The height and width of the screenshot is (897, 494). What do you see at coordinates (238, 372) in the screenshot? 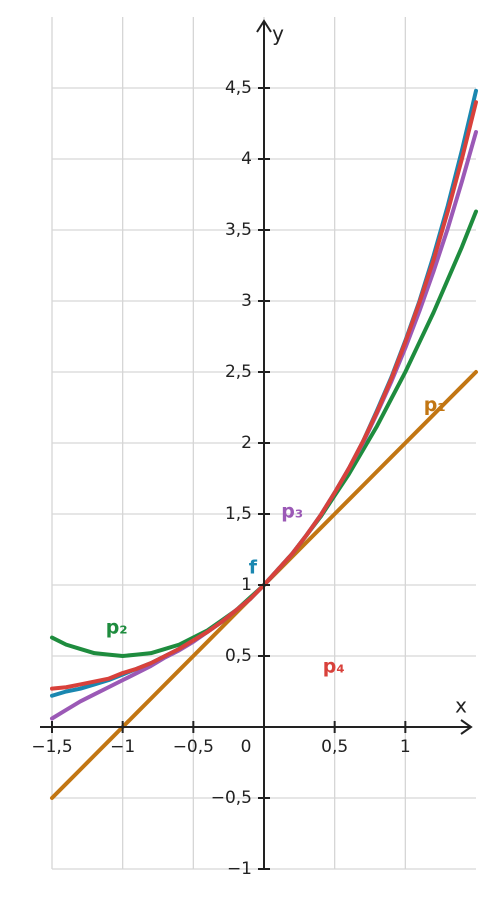
I see `y-tick-label: 2,5` at bounding box center [238, 372].